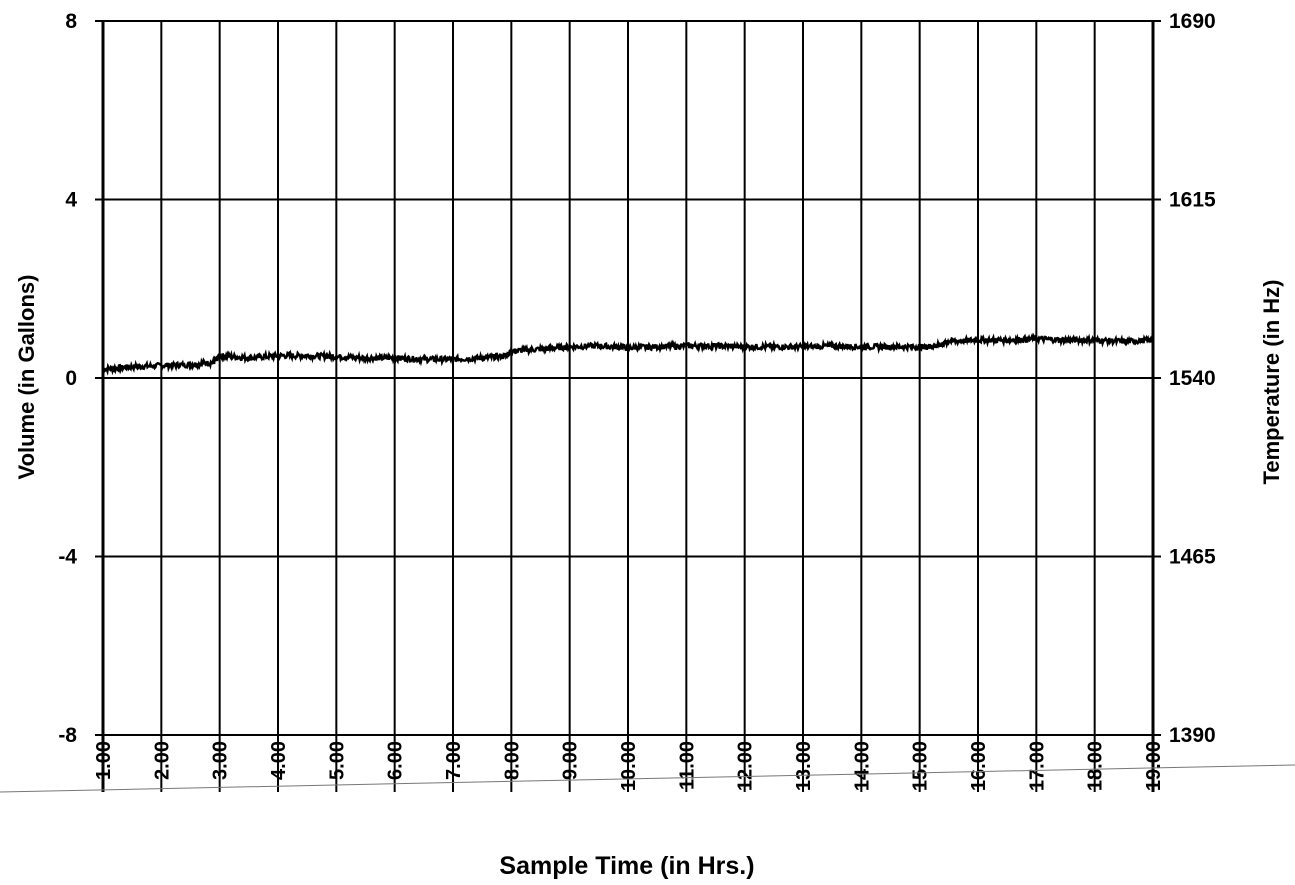 The image size is (1295, 885). I want to click on series-layer, so click(628, 354).